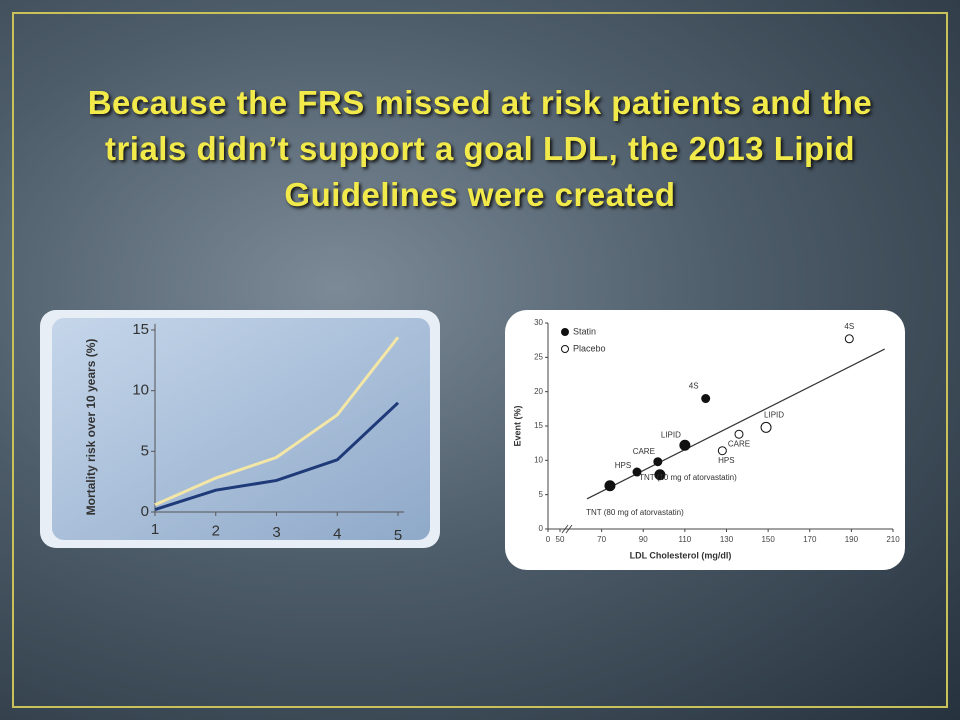 Image resolution: width=960 pixels, height=720 pixels. I want to click on x-tick-label: 70, so click(601, 539).